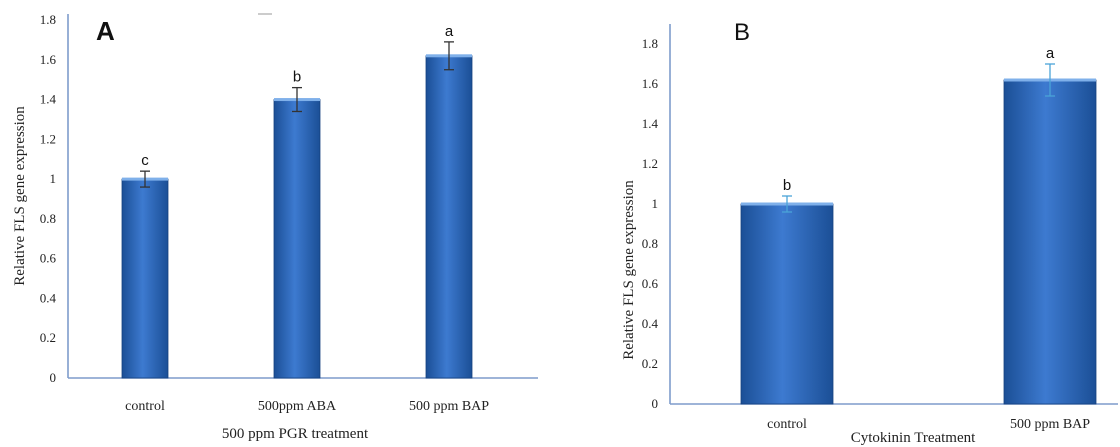 The height and width of the screenshot is (447, 1120). Describe the element at coordinates (650, 243) in the screenshot. I see `panel-b-y-tick-label: 0.8` at that location.